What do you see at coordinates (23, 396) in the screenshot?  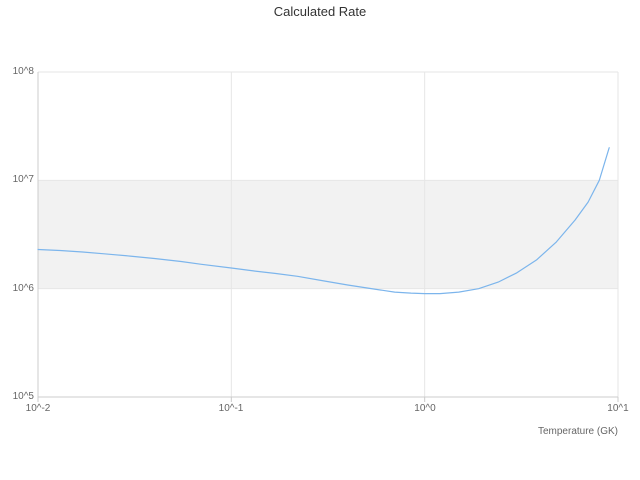 I see `y-tick-label: 10^5` at bounding box center [23, 396].